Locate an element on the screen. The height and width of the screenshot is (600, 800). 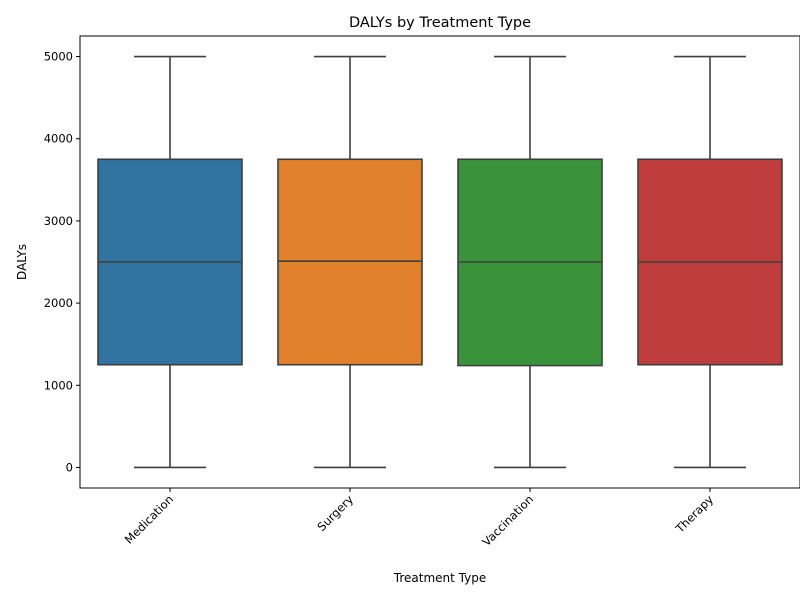
y-axis-ticks: 0 1000 2000 3000 4000 5000 is located at coordinates (62, 262).